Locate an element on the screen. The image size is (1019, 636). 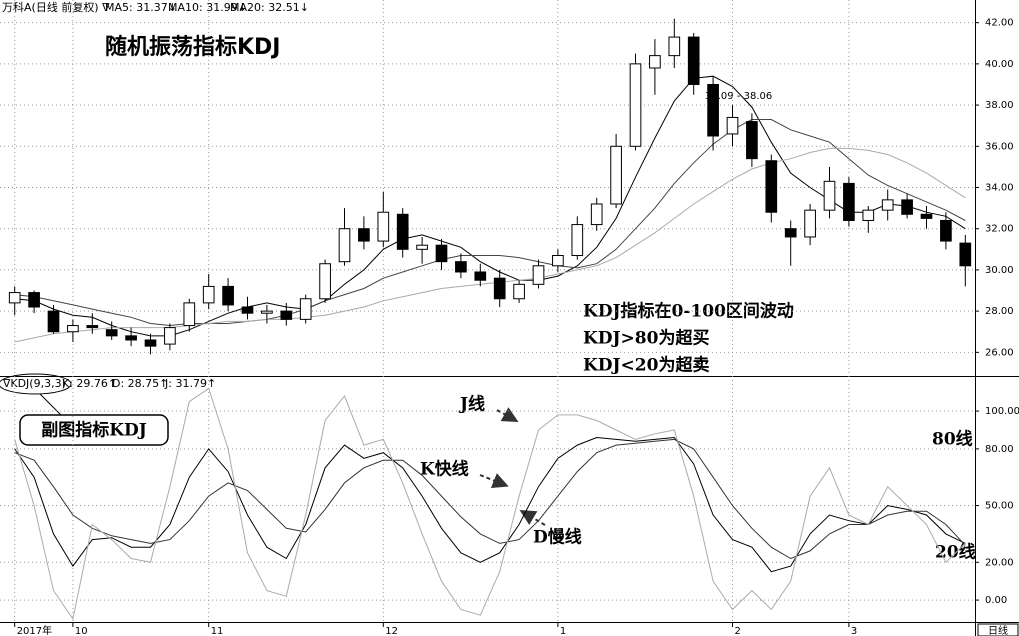
y-tick-label: 26.00 is located at coordinates (999, 352).